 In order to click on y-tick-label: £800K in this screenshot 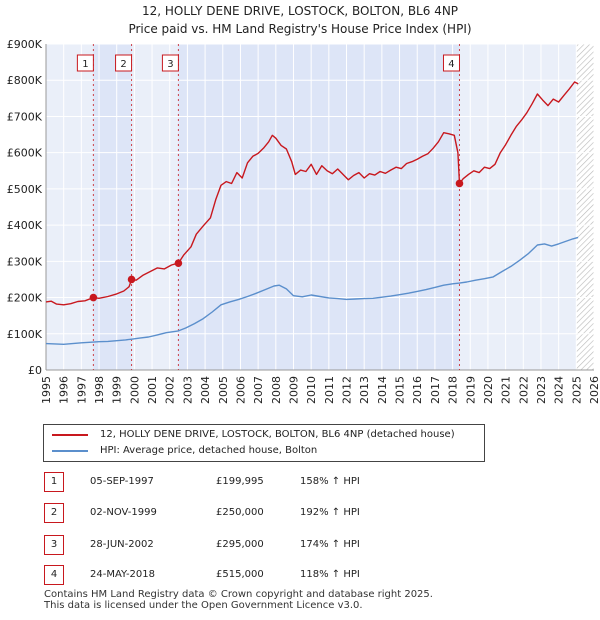, I will do `click(25, 80)`.